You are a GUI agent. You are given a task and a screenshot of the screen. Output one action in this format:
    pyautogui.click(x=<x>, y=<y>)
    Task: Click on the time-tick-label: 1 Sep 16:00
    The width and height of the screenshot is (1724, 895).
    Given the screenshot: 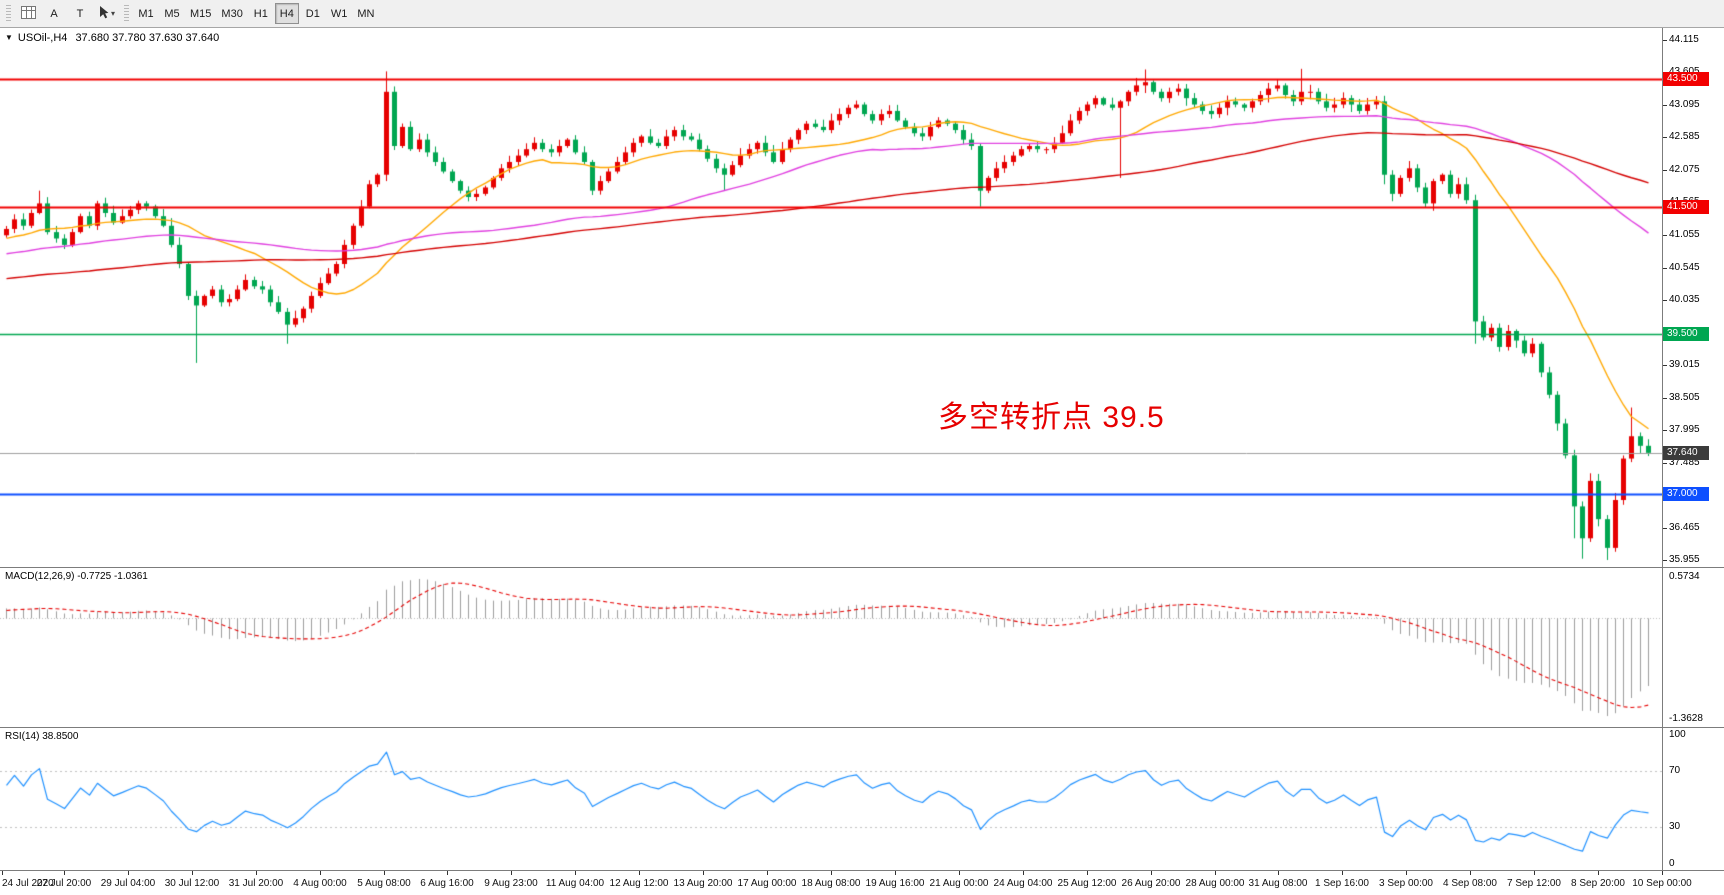 What is the action you would take?
    pyautogui.click(x=1342, y=883)
    